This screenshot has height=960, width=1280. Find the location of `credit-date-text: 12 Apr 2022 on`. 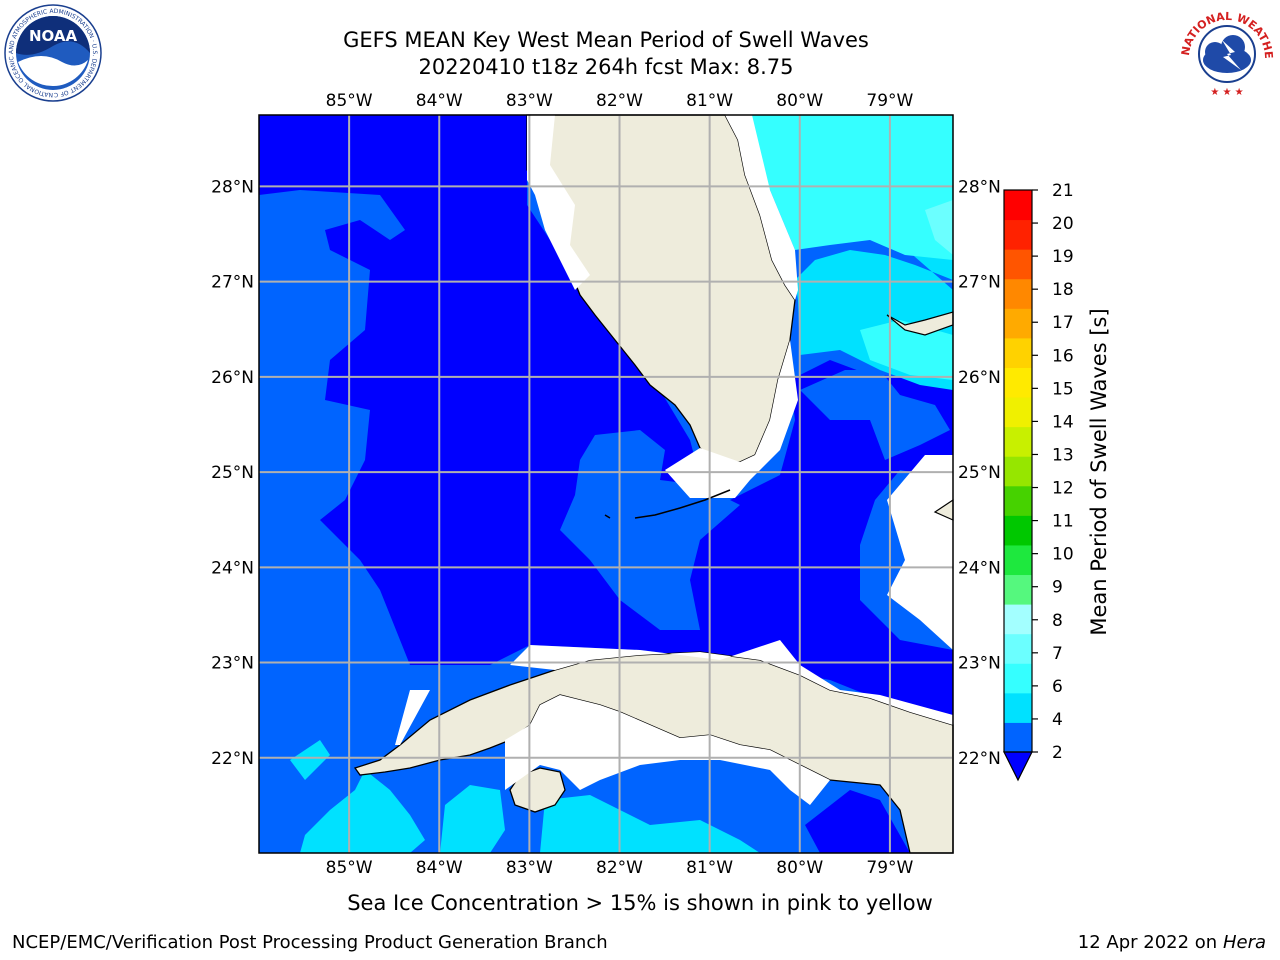

credit-date-text: 12 Apr 2022 on is located at coordinates (1147, 942).